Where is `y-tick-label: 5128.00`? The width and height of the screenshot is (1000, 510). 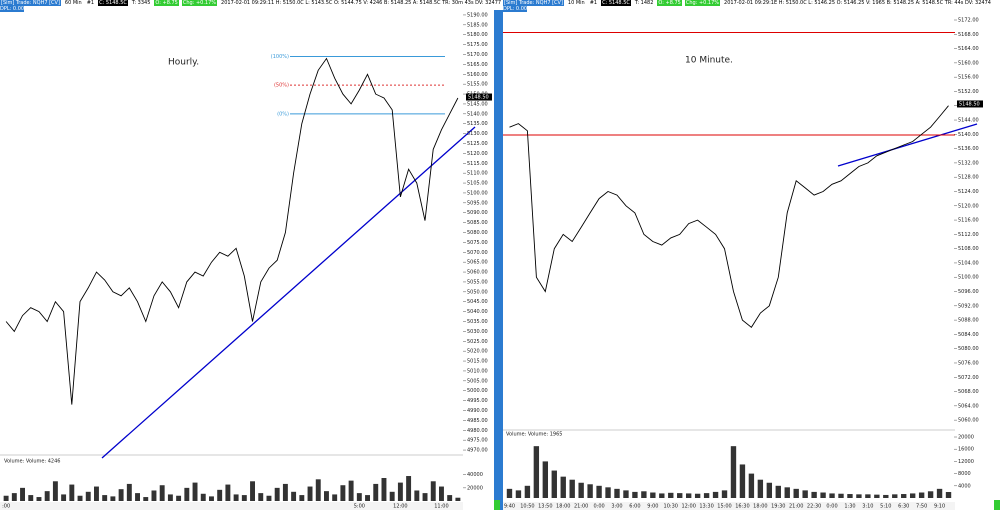 y-tick-label: 5128.00 is located at coordinates (968, 178).